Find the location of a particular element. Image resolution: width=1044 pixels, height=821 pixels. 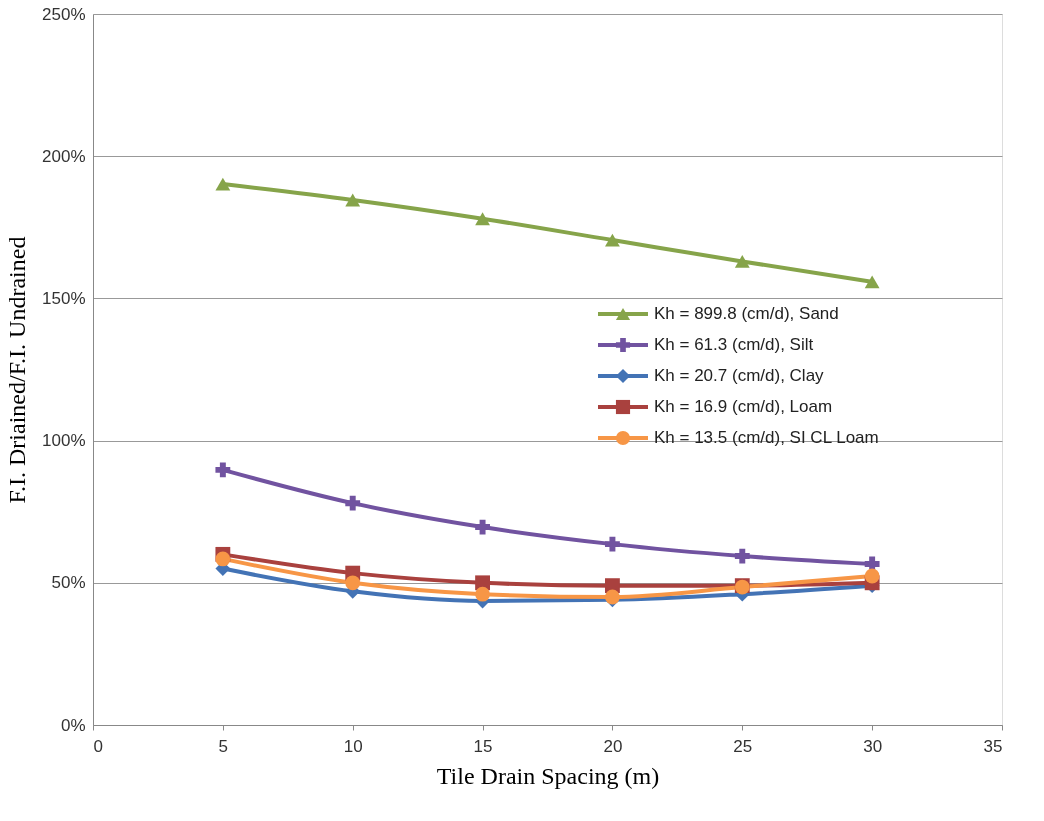

y-axis-title: F.I. Driained/F.I. Undrained is located at coordinates (17, 370).